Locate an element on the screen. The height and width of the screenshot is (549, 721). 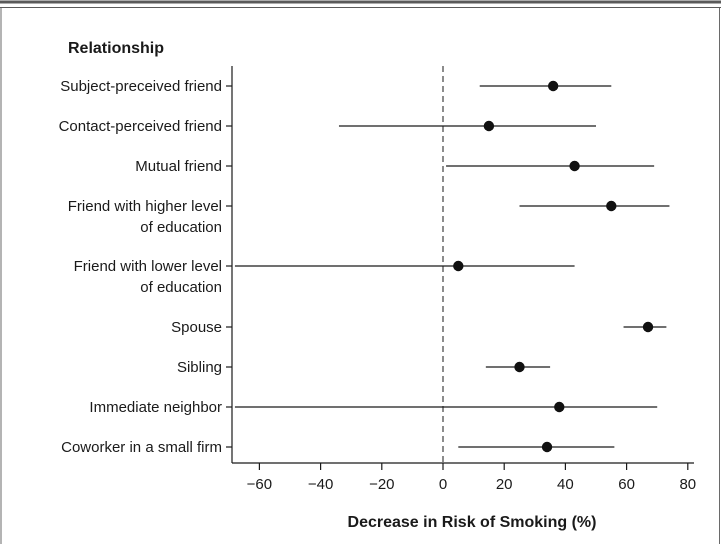
x-axis-label: Decrease in Risk of Smoking (%) is located at coordinates (472, 522).